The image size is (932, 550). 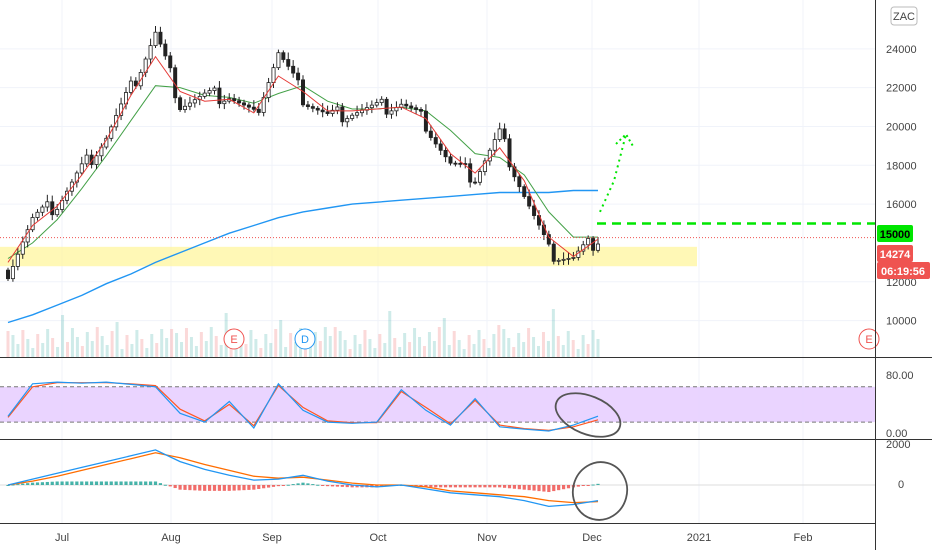 What do you see at coordinates (62, 538) in the screenshot?
I see `time-tick: Jul` at bounding box center [62, 538].